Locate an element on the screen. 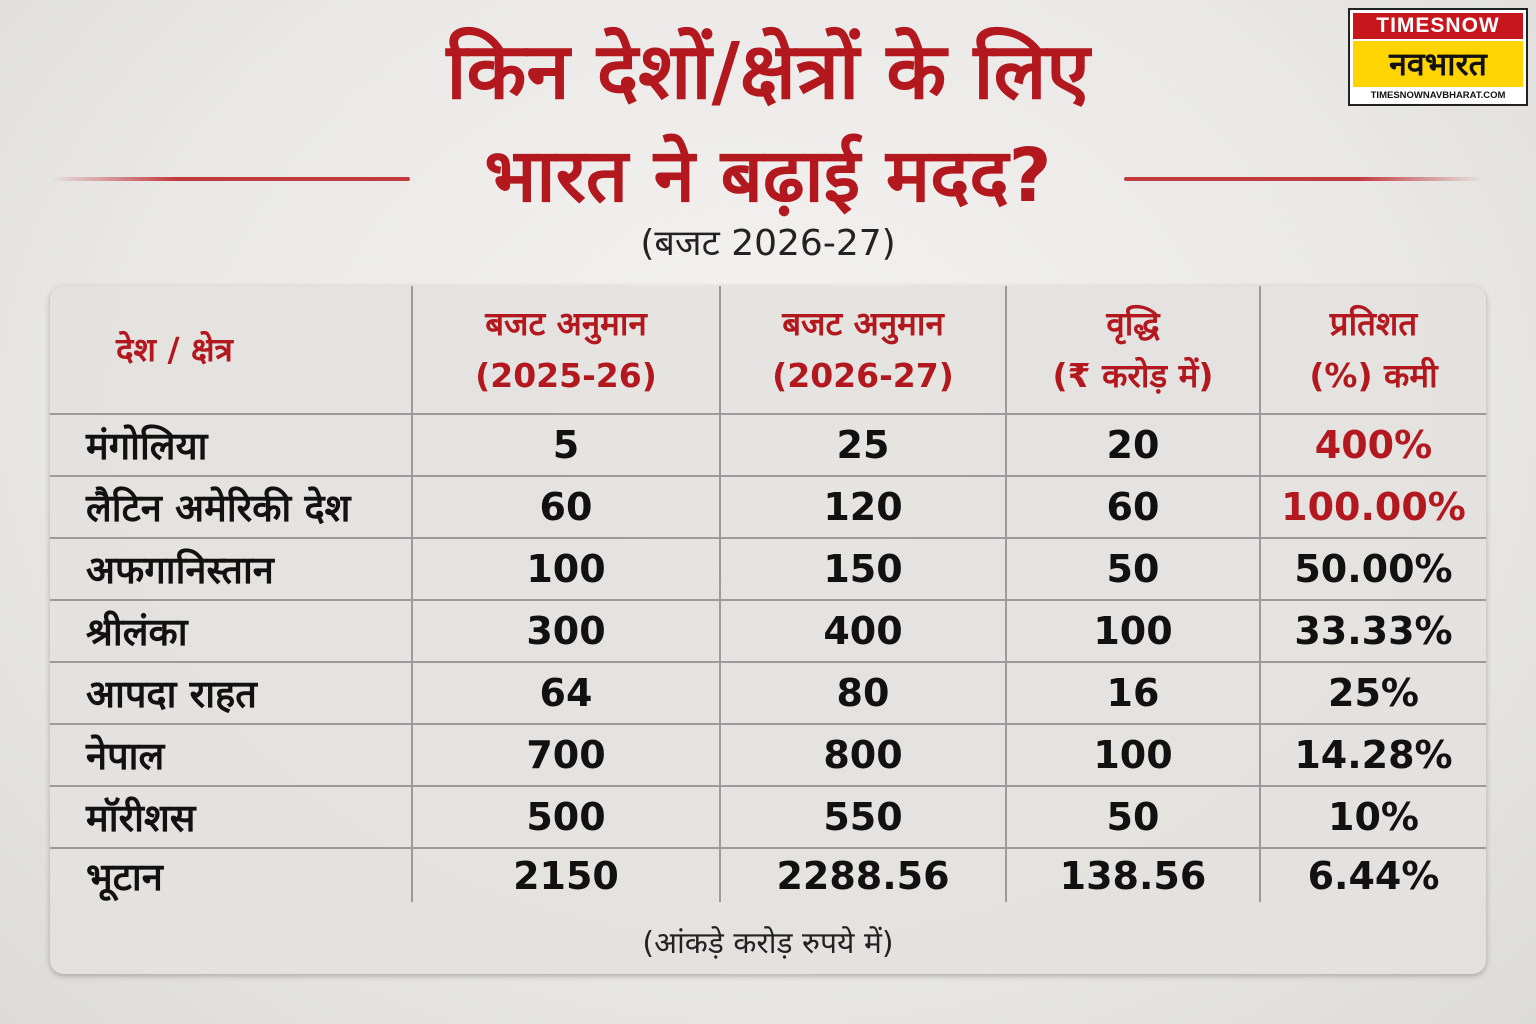 Image resolution: width=1536 pixels, height=1024 pixels. cell-country: आपदा राहत is located at coordinates (231, 693).